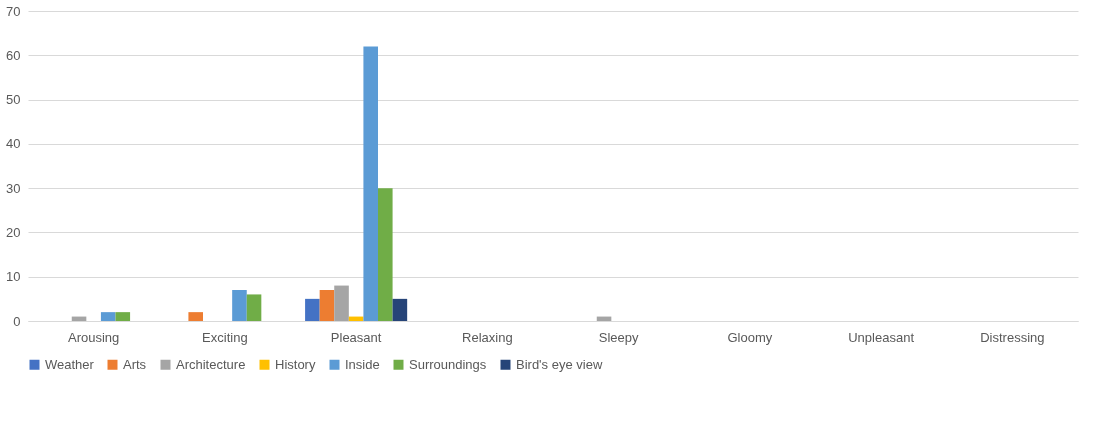 The height and width of the screenshot is (429, 1120). What do you see at coordinates (13, 188) in the screenshot?
I see `y-tick-label: 30` at bounding box center [13, 188].